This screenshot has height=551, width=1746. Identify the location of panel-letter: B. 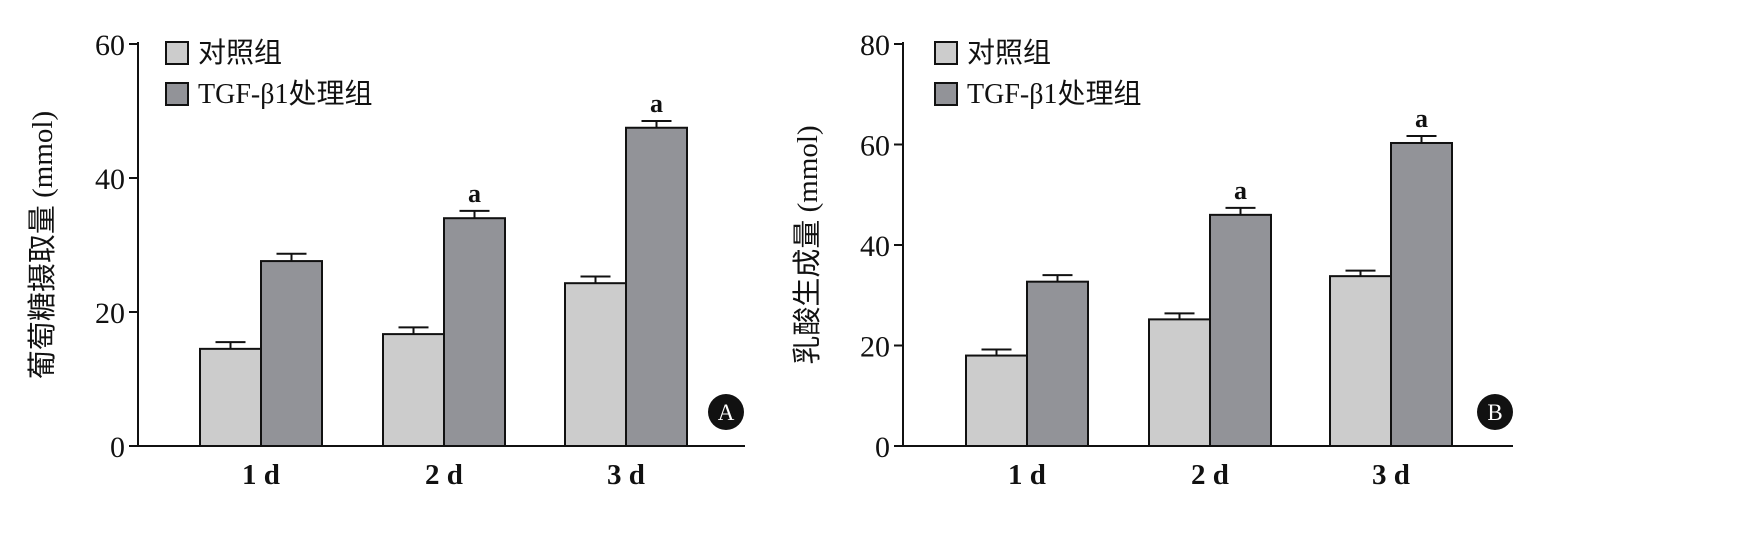
(1494, 412).